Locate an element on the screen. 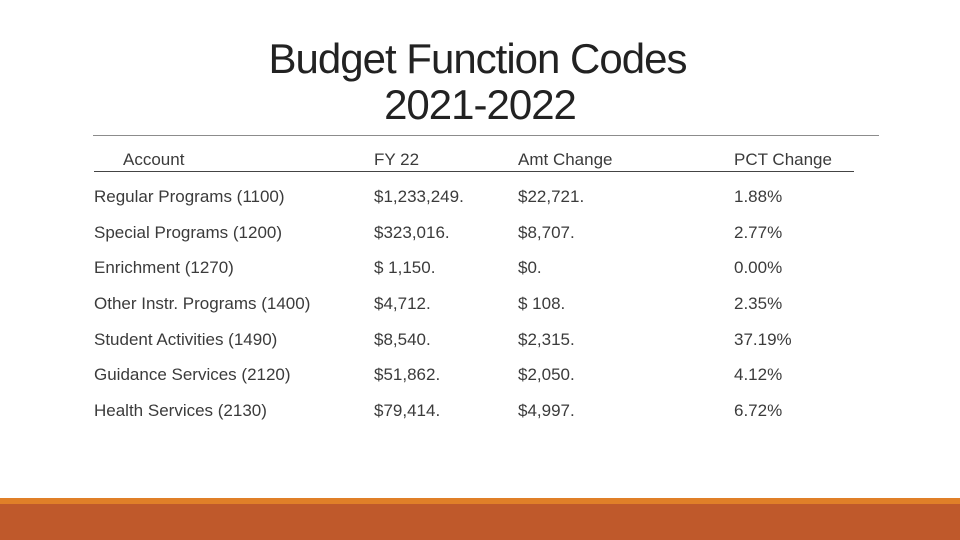 The height and width of the screenshot is (540, 960). cell-fy22: $8,540. is located at coordinates (402, 339).